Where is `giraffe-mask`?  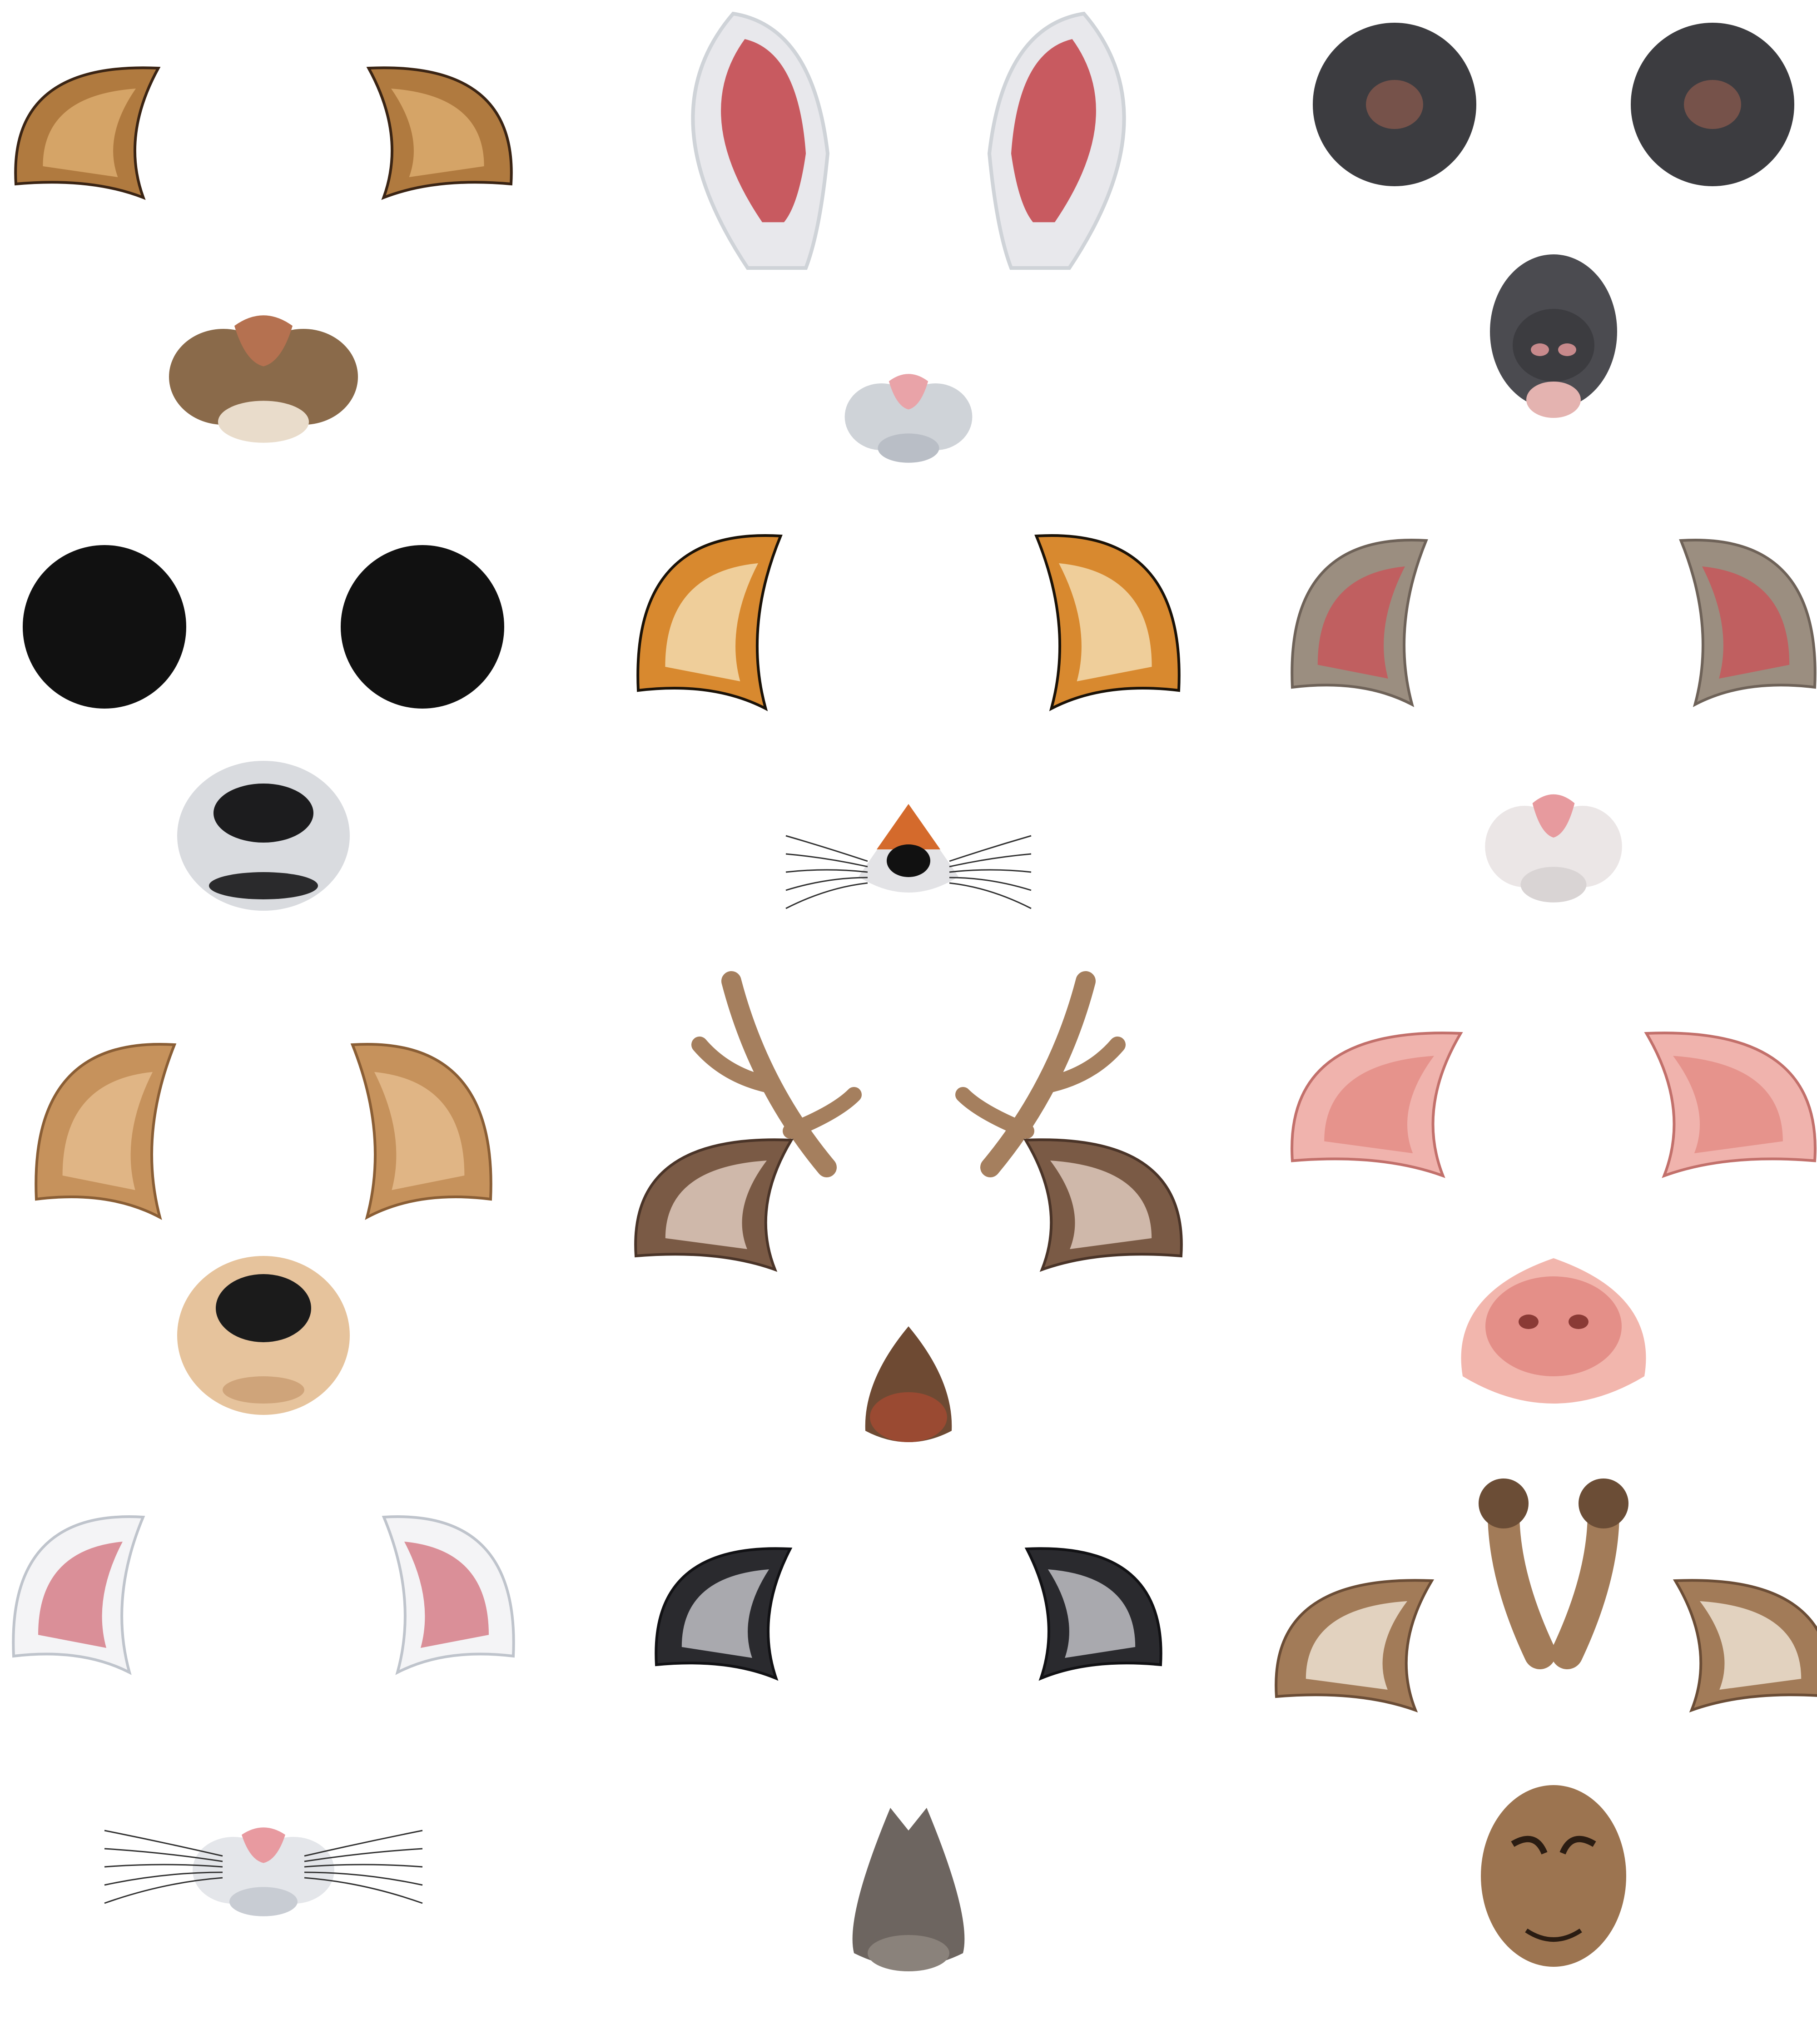 giraffe-mask is located at coordinates (1546, 1722).